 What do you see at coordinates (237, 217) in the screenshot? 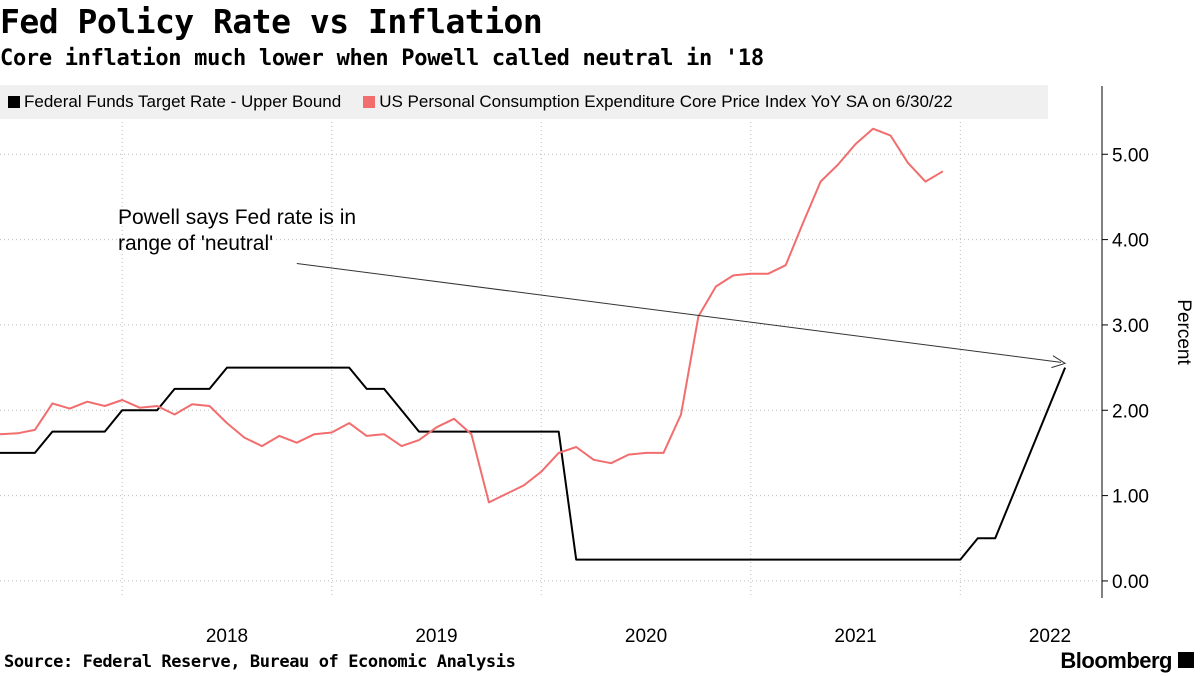
I see `annotation-text: Powell says Fed rate is in` at bounding box center [237, 217].